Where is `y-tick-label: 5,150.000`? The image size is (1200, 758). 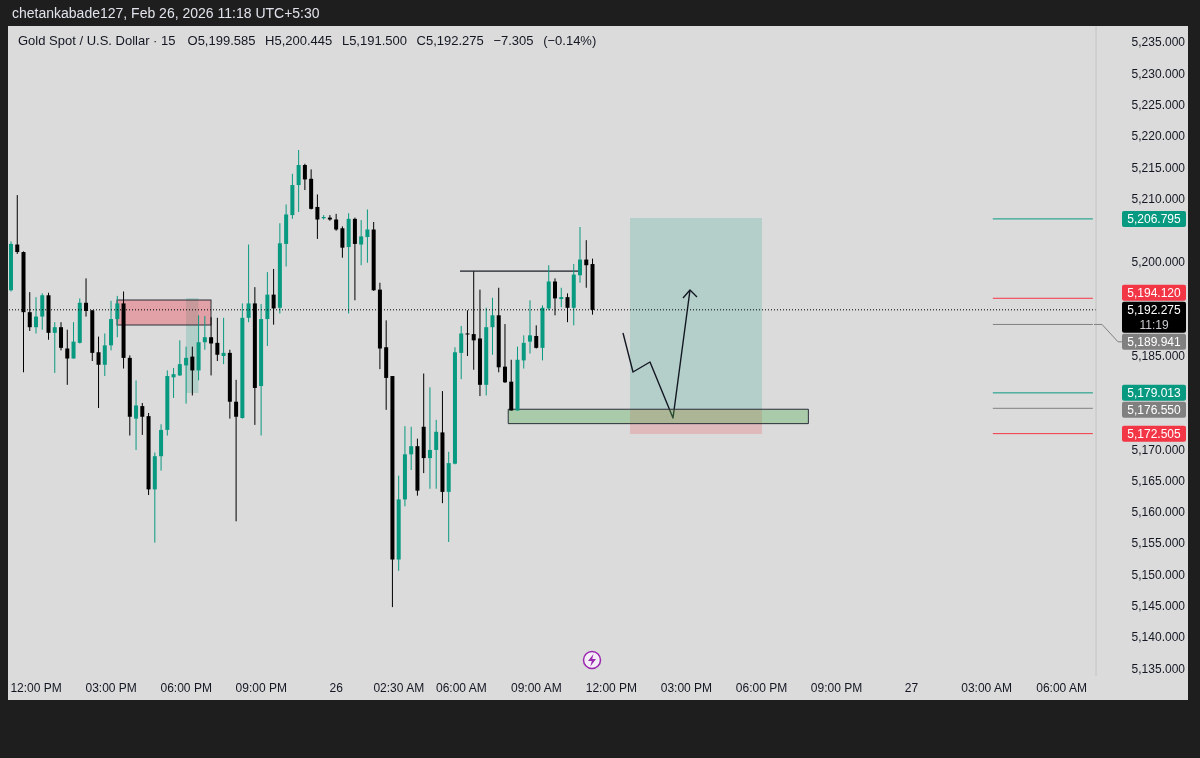
y-tick-label: 5,150.000 is located at coordinates (1158, 574).